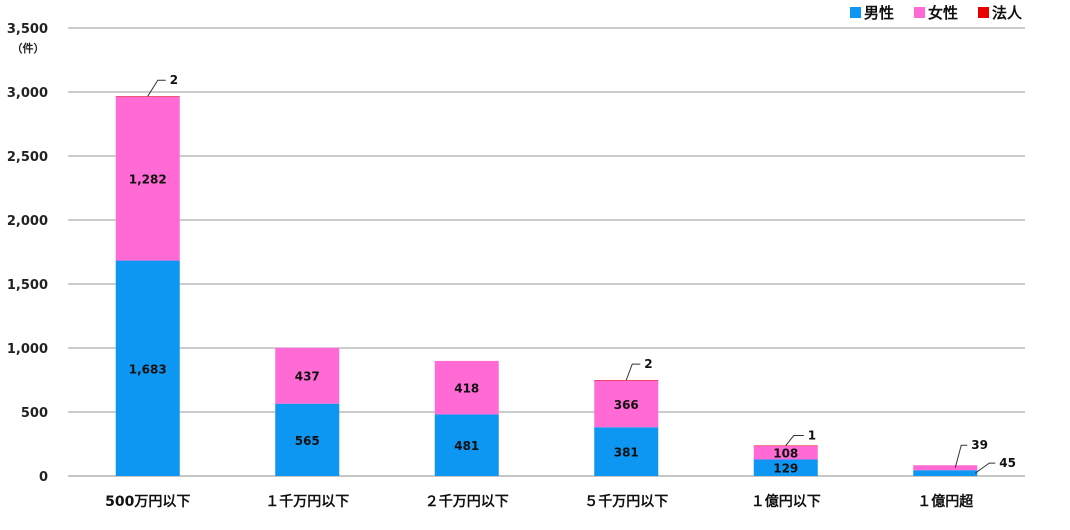 This screenshot has width=1070, height=530. What do you see at coordinates (307, 501) in the screenshot?
I see `x-tick-label: １千万円以下` at bounding box center [307, 501].